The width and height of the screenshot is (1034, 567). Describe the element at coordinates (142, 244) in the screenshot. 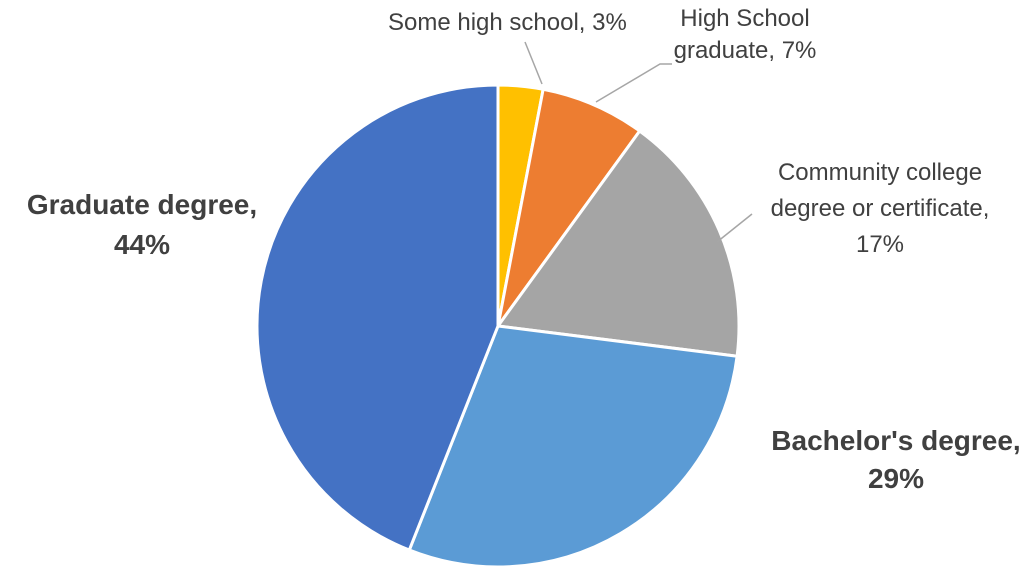

I see `data-label-line: 44%` at that location.